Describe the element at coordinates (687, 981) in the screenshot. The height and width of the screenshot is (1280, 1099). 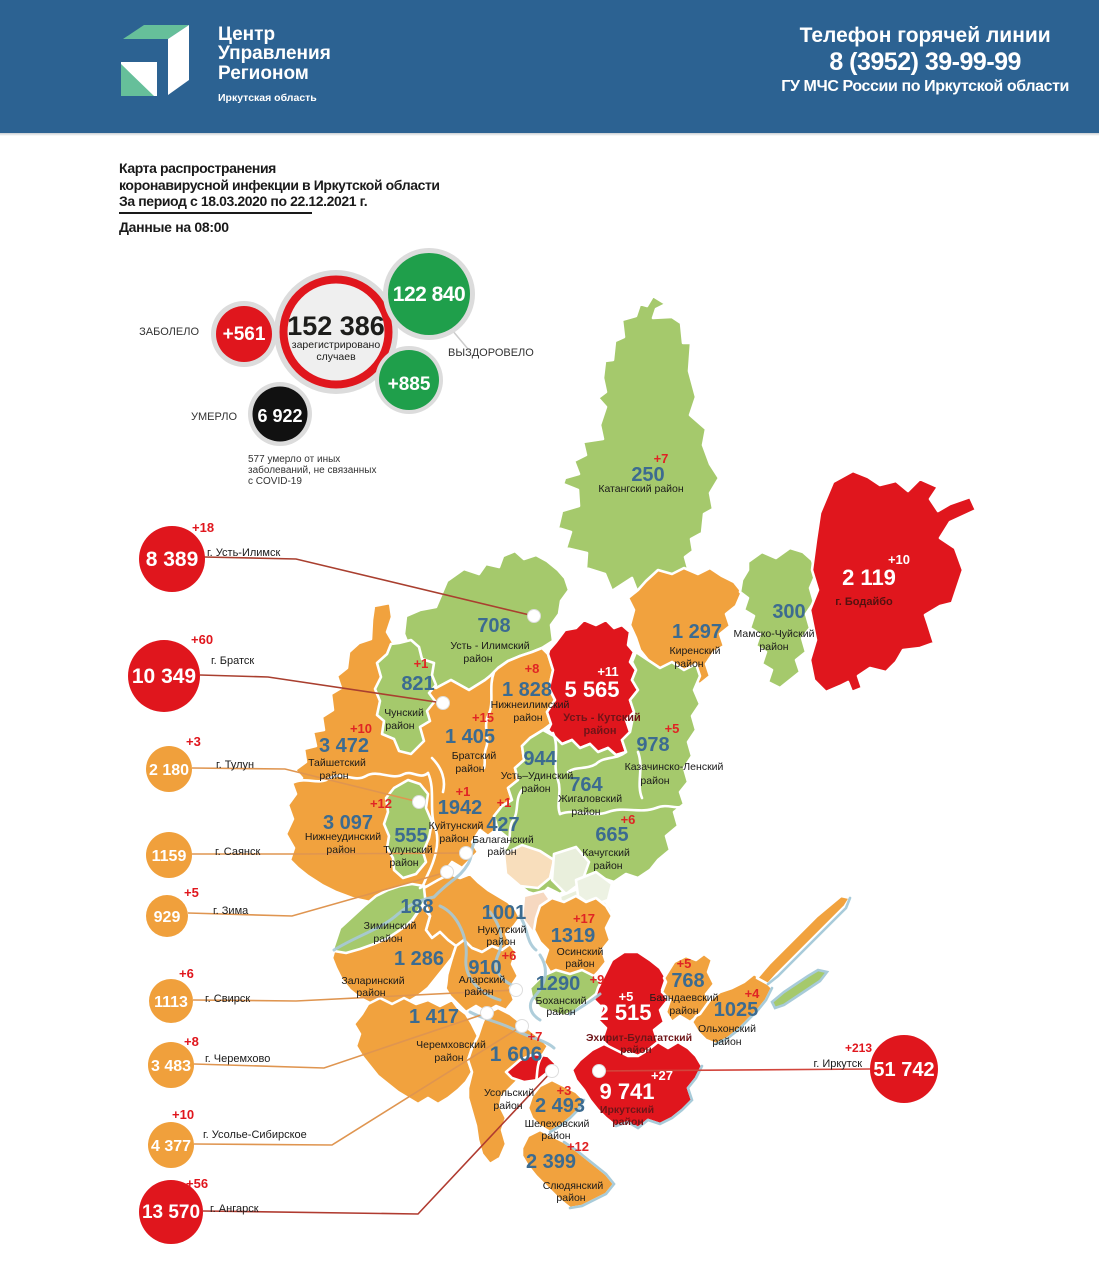
I see `svg-text: 768` at that location.